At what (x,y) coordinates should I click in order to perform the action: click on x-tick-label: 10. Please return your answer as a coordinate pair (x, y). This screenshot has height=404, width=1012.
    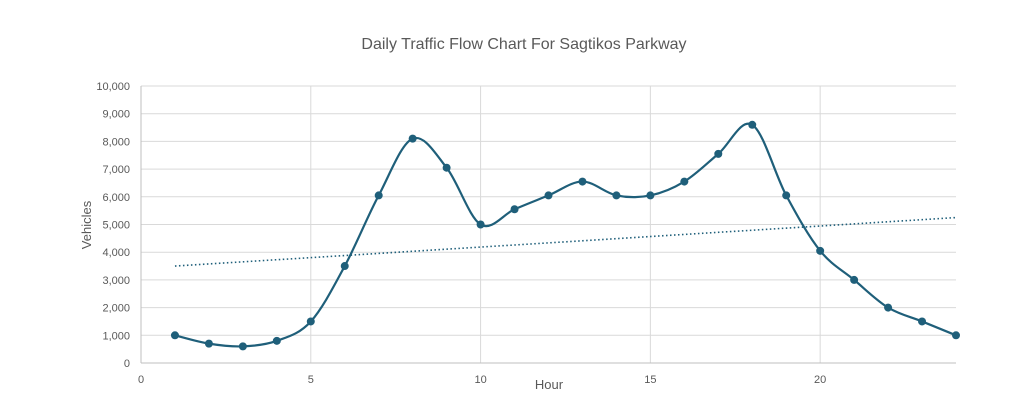
    Looking at the image, I should click on (480, 380).